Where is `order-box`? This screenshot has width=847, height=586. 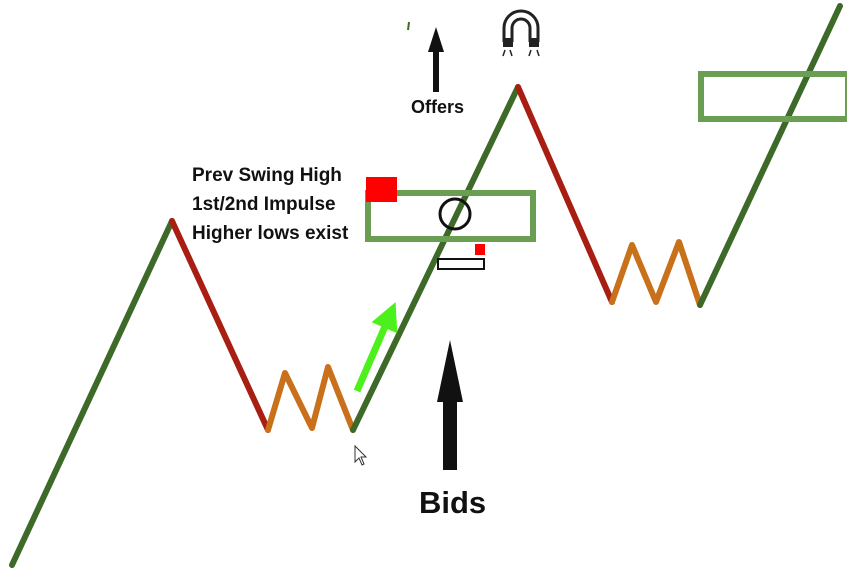 order-box is located at coordinates (461, 264).